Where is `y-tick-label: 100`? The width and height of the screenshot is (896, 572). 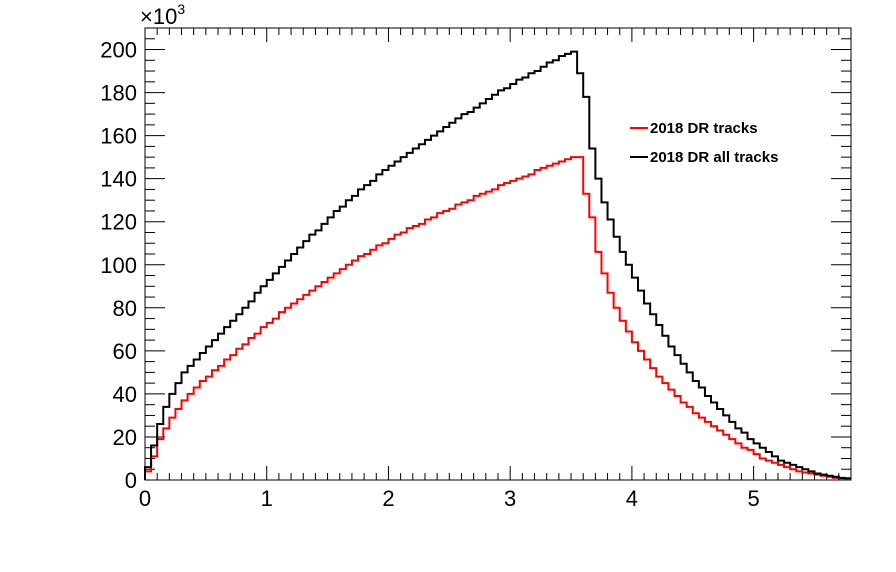 y-tick-label: 100 is located at coordinates (118, 265).